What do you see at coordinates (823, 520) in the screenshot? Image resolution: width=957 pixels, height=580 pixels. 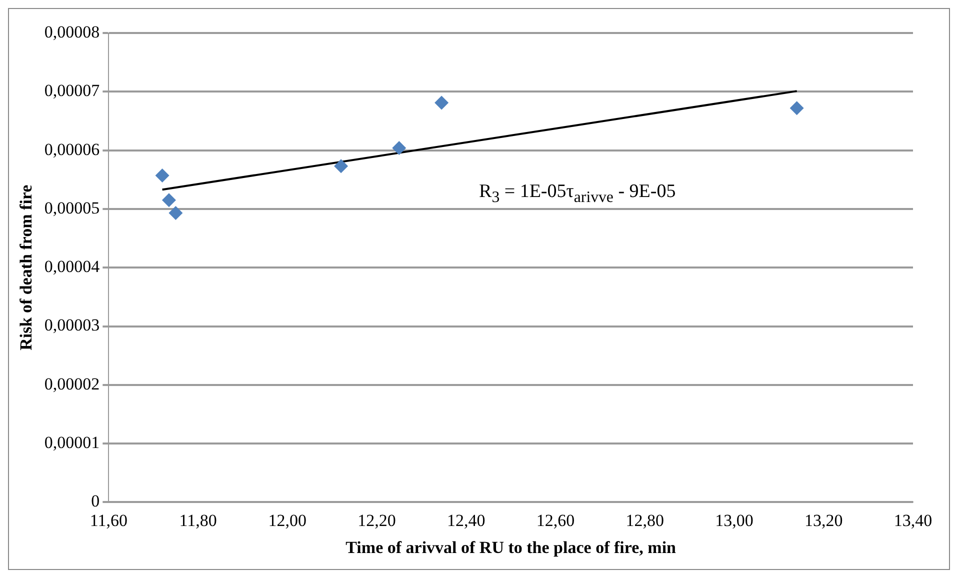 I see `x-tick-label: 13,20` at bounding box center [823, 520].